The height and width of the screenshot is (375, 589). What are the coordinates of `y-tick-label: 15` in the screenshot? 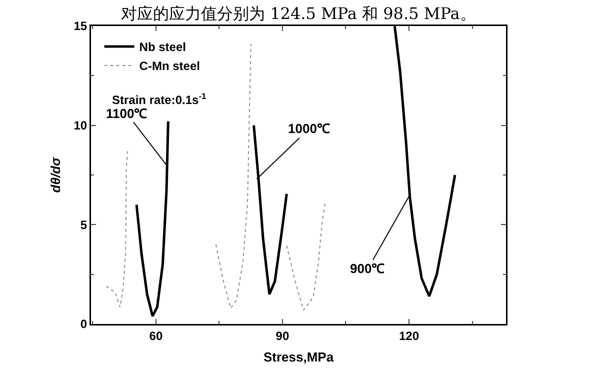 It's located at (81, 26).